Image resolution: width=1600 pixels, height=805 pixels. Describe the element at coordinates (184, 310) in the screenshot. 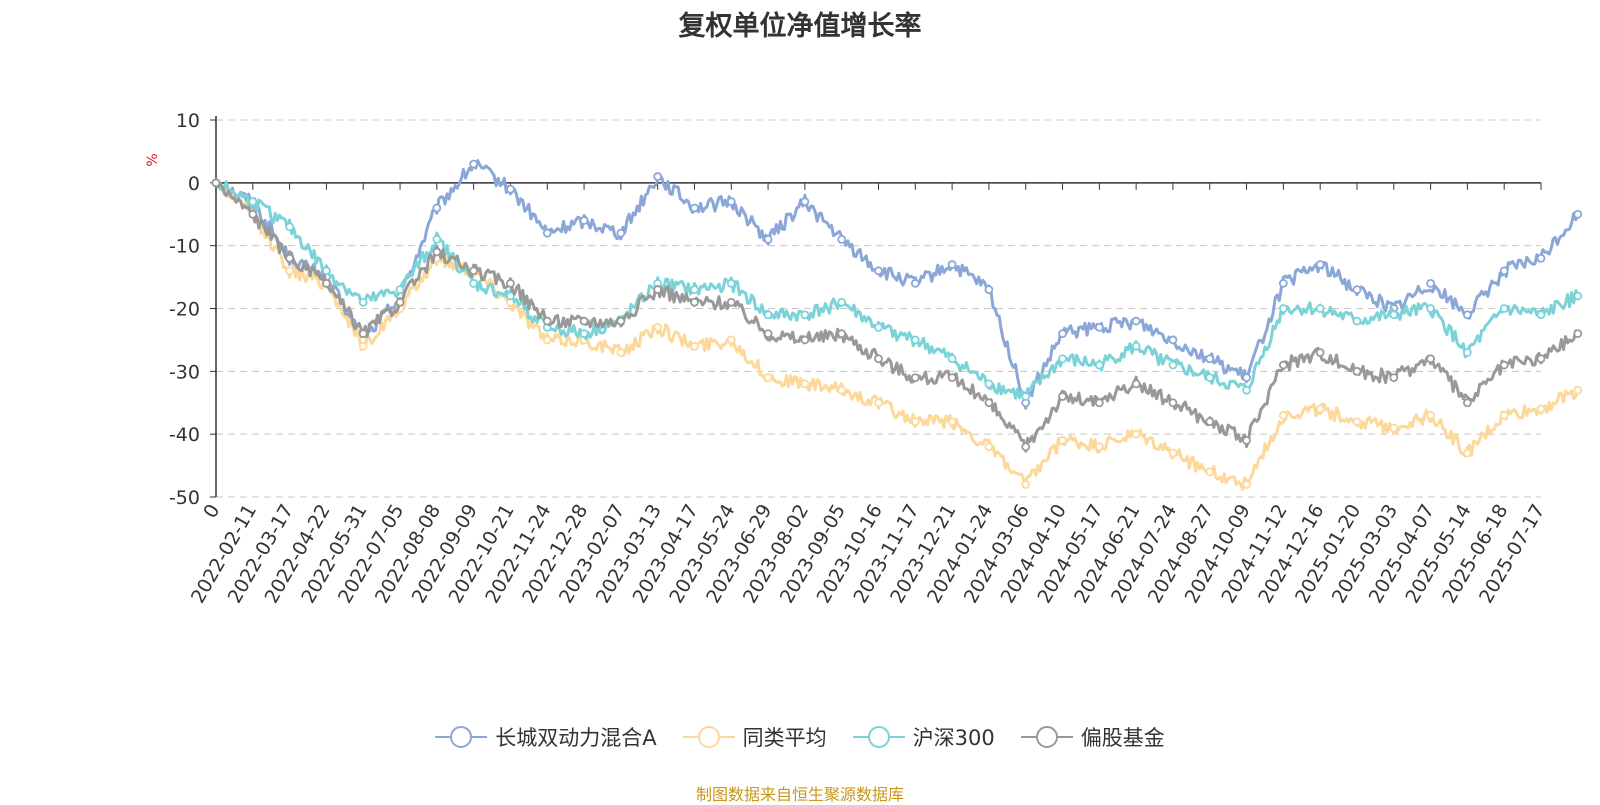

I see `y-tick-label: -20` at that location.